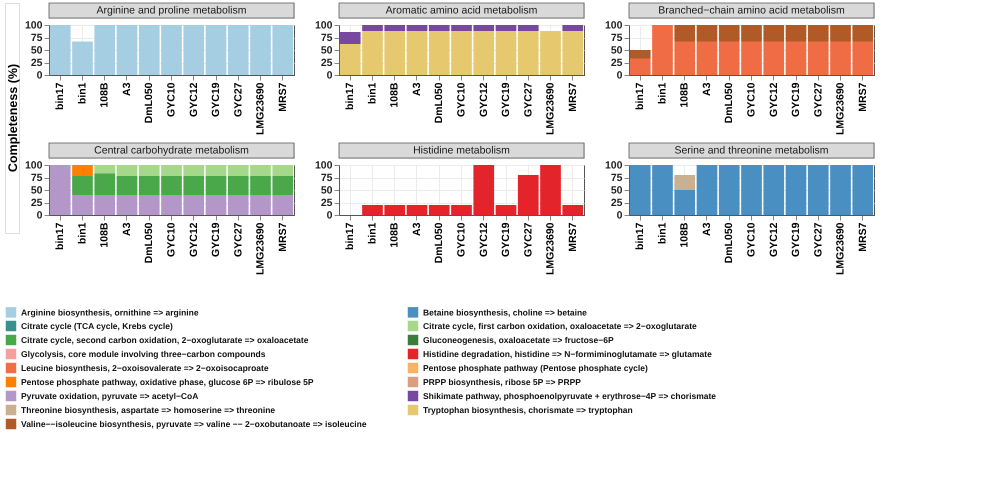 The width and height of the screenshot is (987, 482). I want to click on legend-label: Citrate cycle (TCA cycle, Krebs cycle), so click(97, 326).